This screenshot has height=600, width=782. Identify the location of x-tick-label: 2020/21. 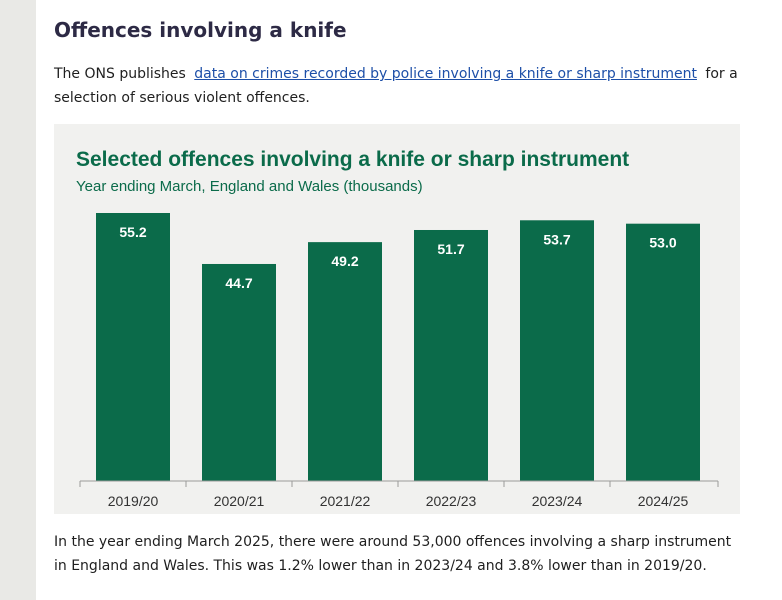
(239, 501).